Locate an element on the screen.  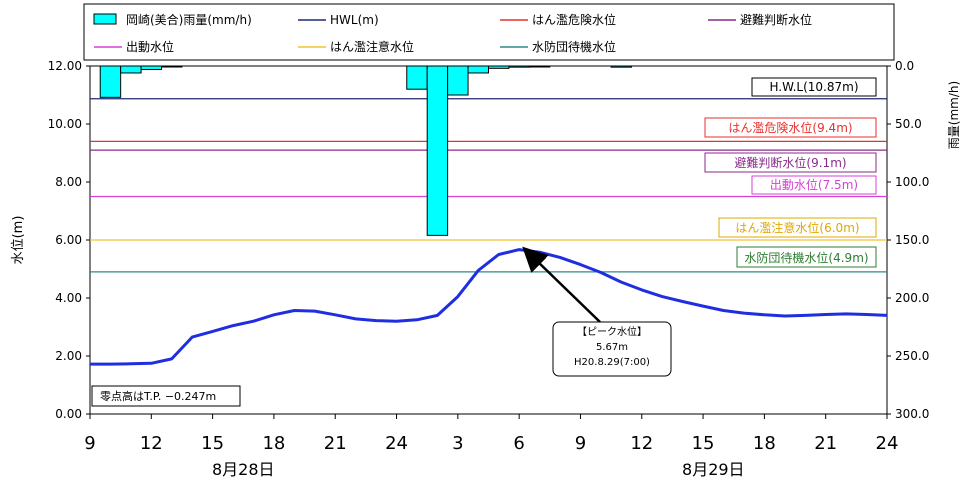
legend-label: はん濫注意水位 is located at coordinates (372, 46).